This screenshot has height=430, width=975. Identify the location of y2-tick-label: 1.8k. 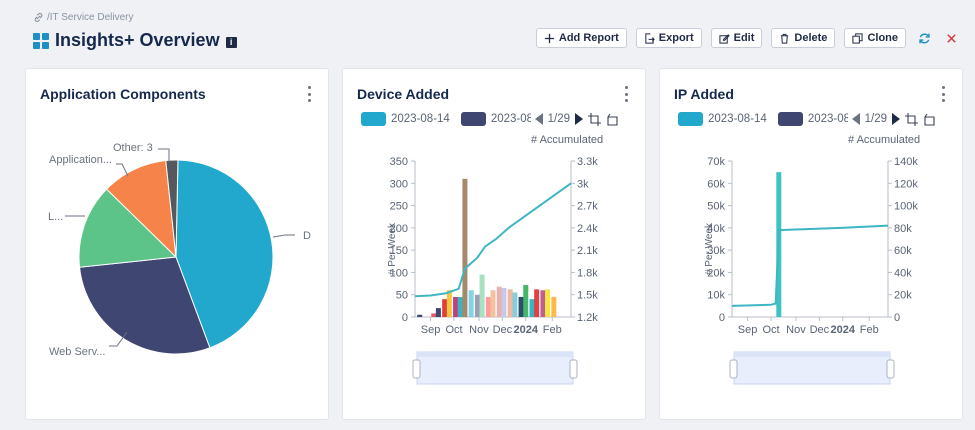
(587, 273).